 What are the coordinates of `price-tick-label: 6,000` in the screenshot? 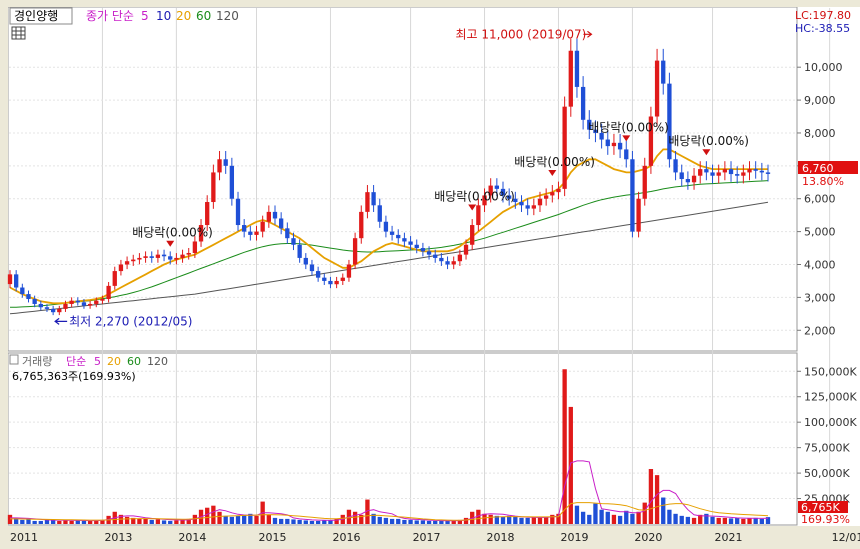 It's located at (820, 199).